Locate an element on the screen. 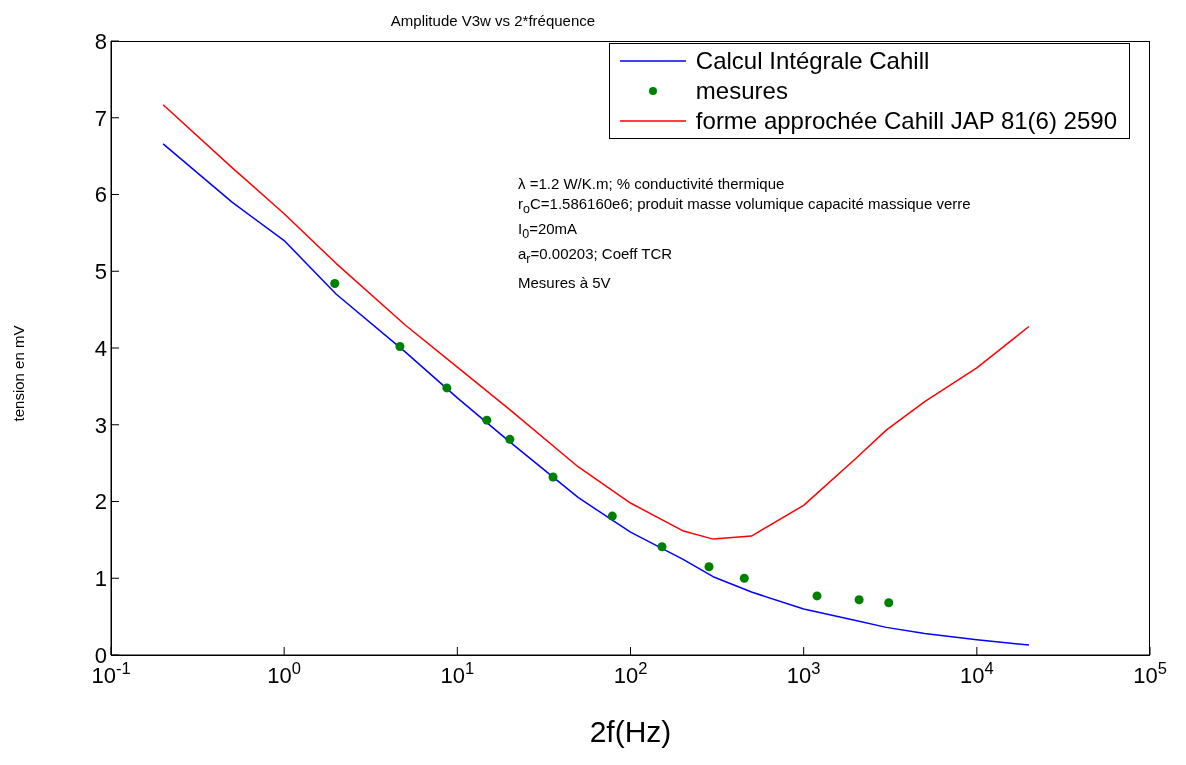 The width and height of the screenshot is (1186, 765). x-tick-label: 10$^{3}$ is located at coordinates (803, 673).